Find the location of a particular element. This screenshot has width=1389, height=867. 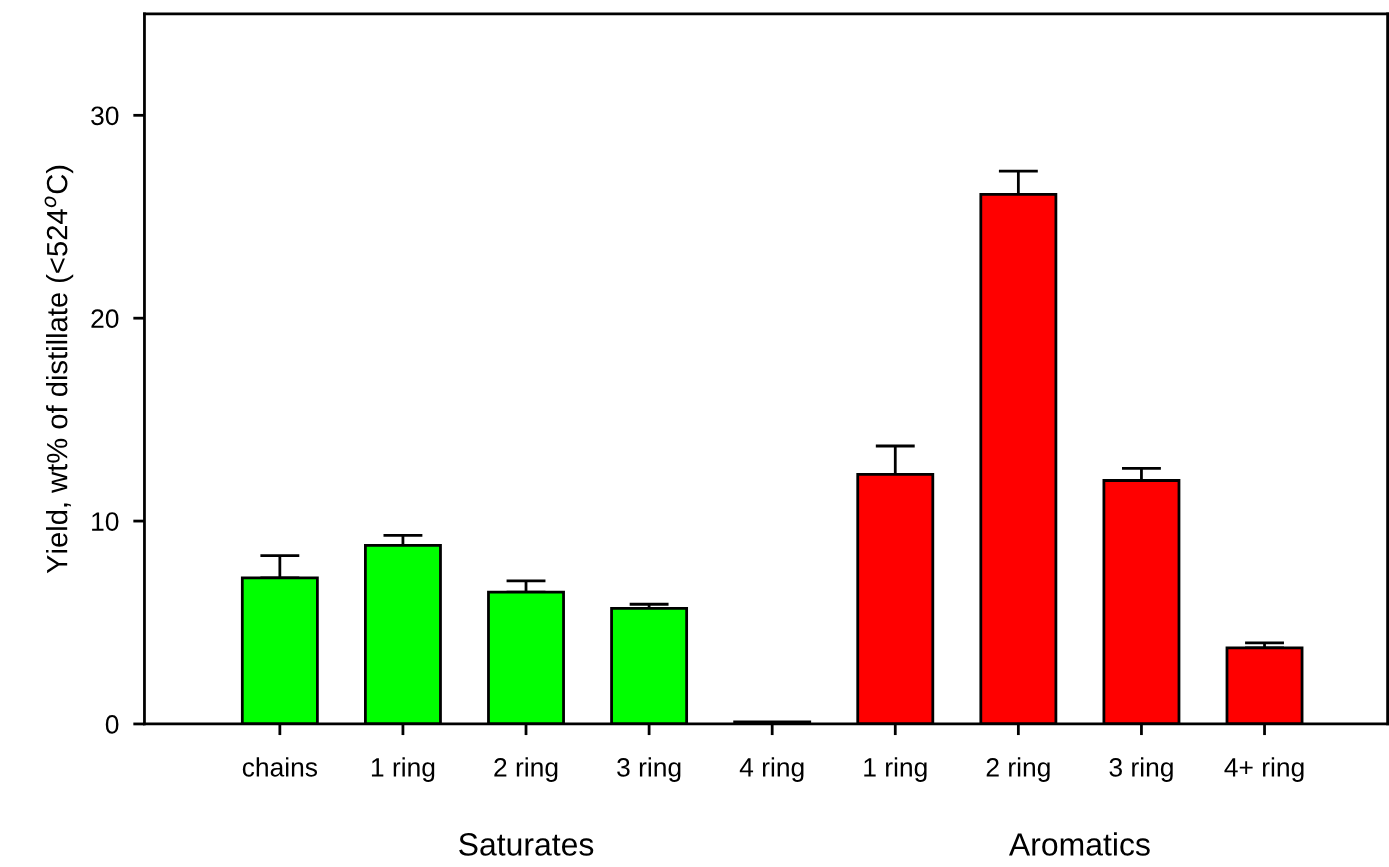

x-tick-label: 4 ring is located at coordinates (771, 769).